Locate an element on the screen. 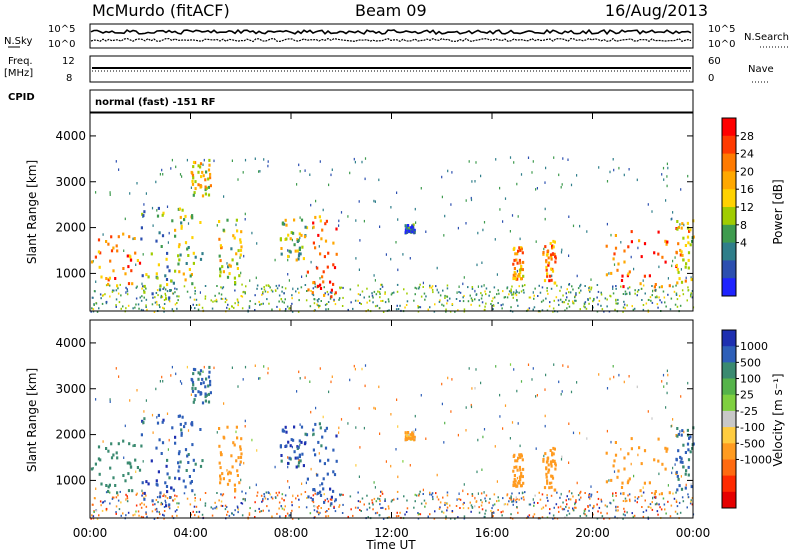 This screenshot has height=554, width=800. cpid-panel-frame is located at coordinates (391, 101).